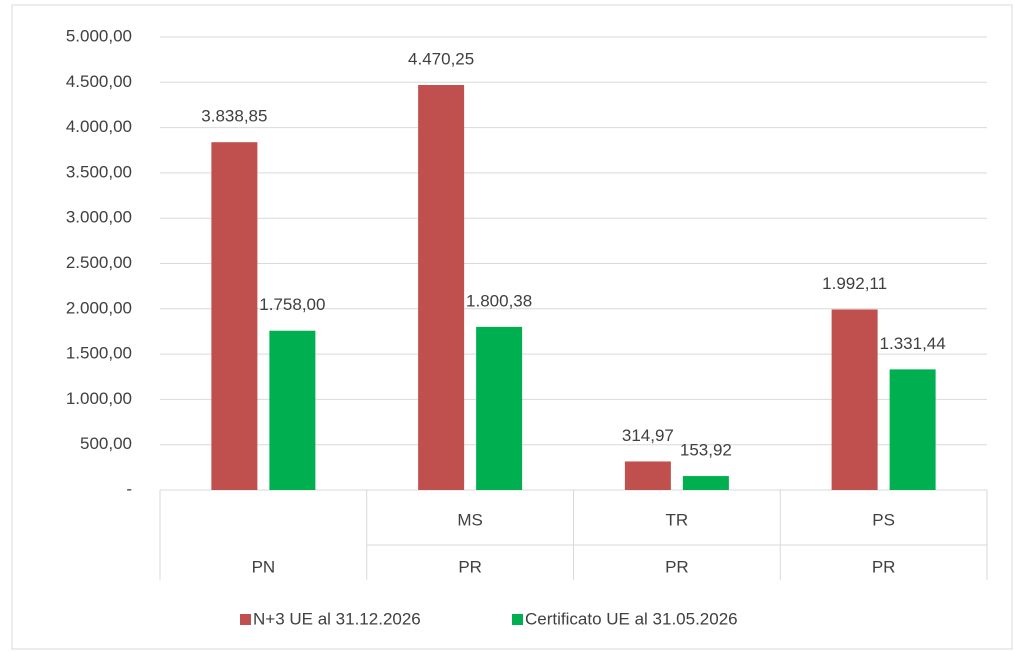  I want to click on x-tick-label: MS, so click(470, 519).